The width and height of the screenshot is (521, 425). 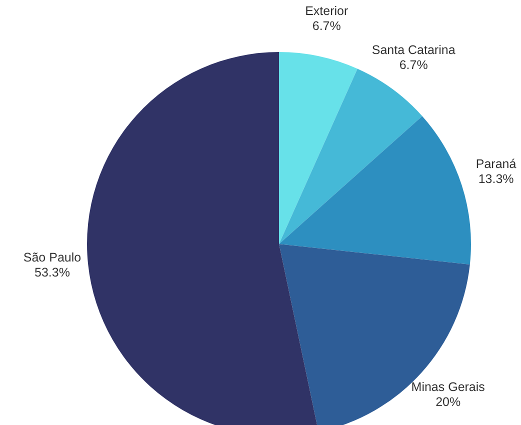 I want to click on slice-label: Paraná, so click(x=496, y=164).